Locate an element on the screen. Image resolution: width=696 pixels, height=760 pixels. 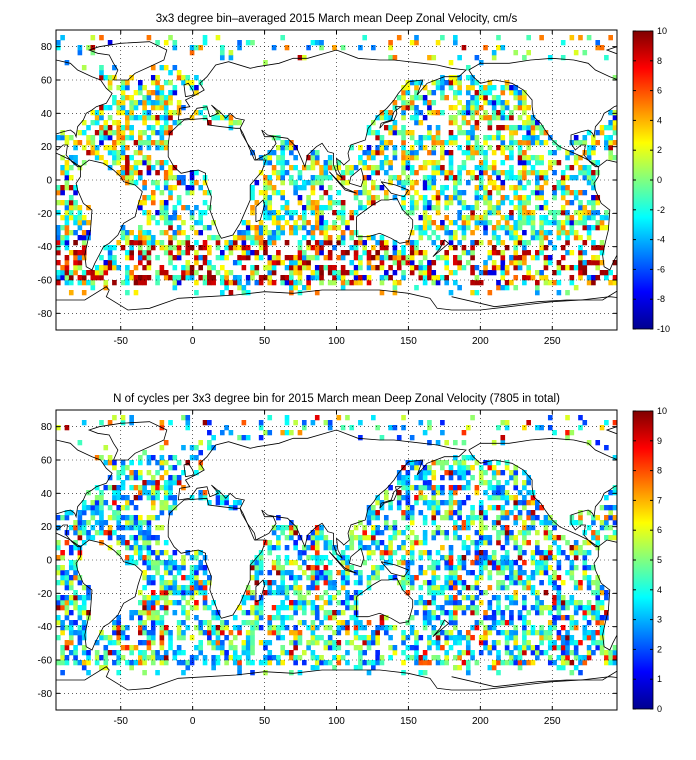
x-tick-label: 0 is located at coordinates (193, 341).